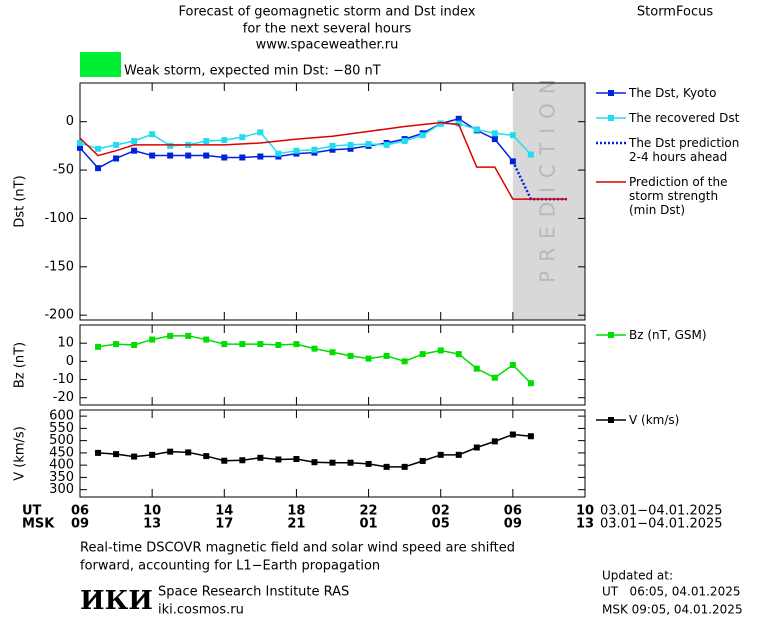 This screenshot has width=760, height=620. Describe the element at coordinates (59, 266) in the screenshot. I see `y-tick-label: -150` at that location.